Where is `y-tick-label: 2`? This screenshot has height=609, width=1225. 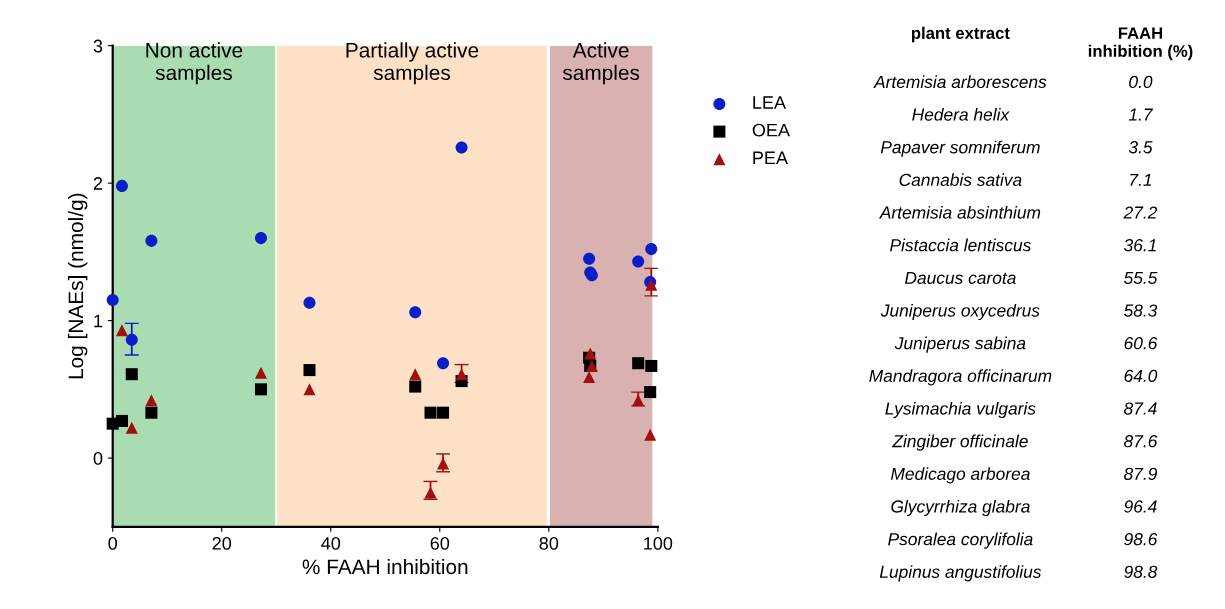
y-tick-label: 2 is located at coordinates (98, 183).